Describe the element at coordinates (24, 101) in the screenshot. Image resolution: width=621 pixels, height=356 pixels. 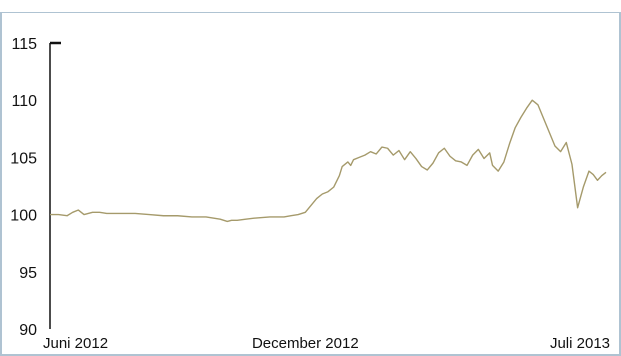
I see `y-tick-label: 110` at that location.